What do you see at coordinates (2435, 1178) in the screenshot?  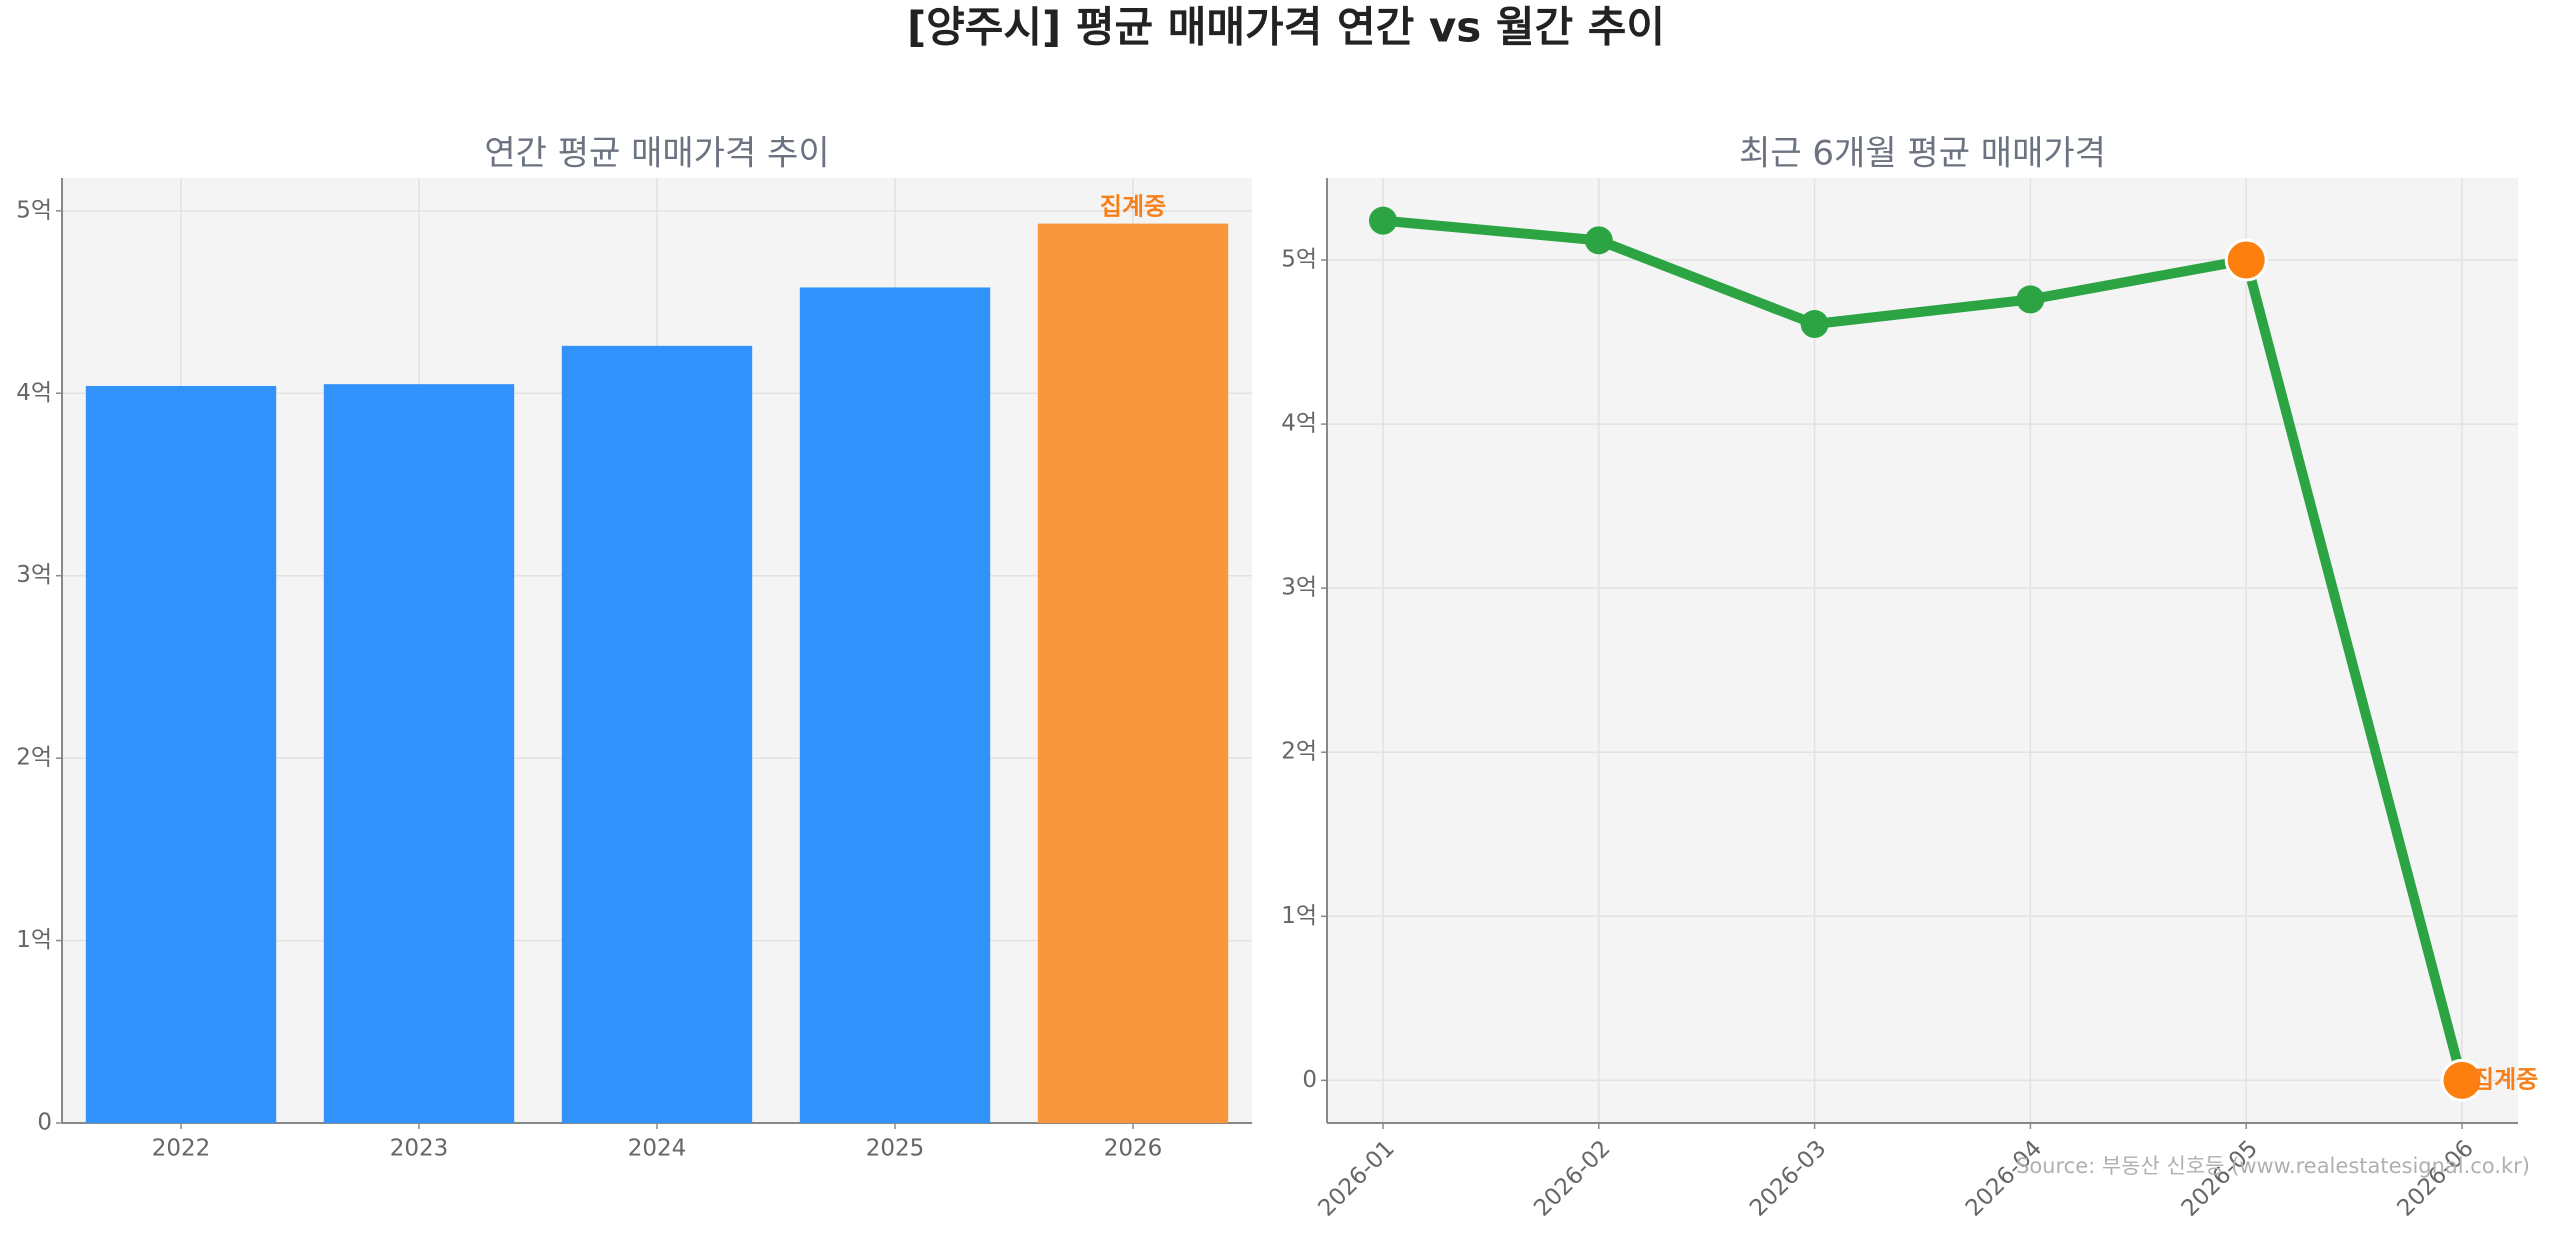 I see `x-tick-label: 2026-06` at bounding box center [2435, 1178].